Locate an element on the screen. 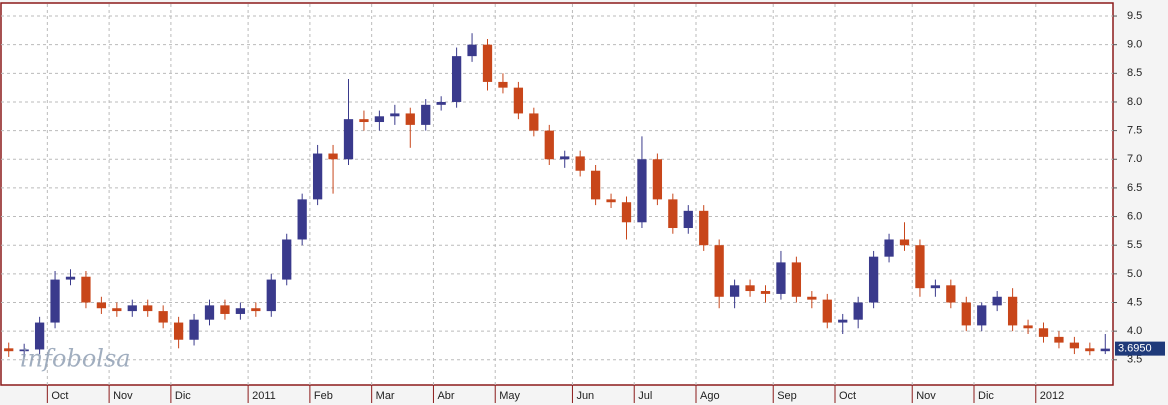 The height and width of the screenshot is (405, 1168). last-value-label: 3.6950 is located at coordinates (1135, 349).